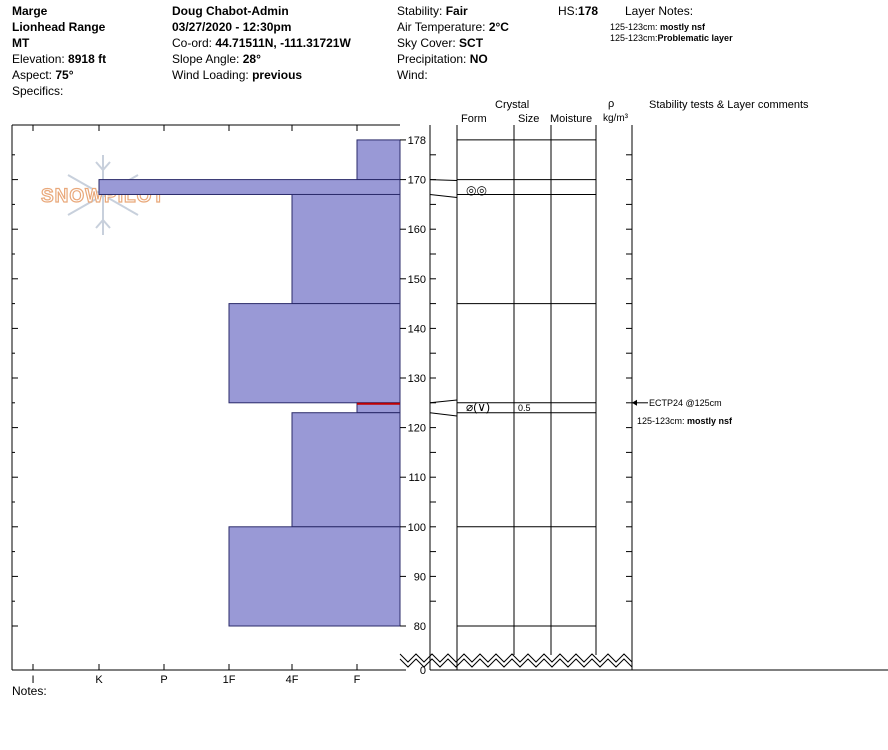  Describe the element at coordinates (524, 408) in the screenshot. I see `crystal-size: 0.5` at that location.